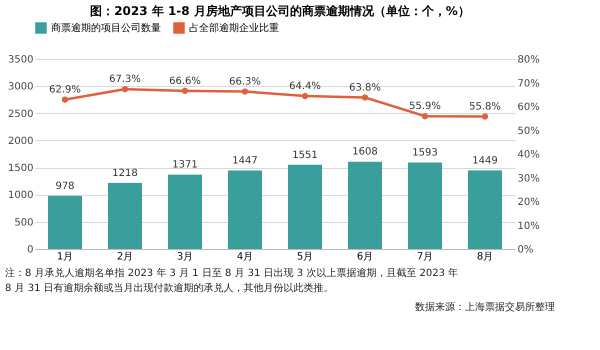 The image size is (600, 350). Describe the element at coordinates (529, 155) in the screenshot. I see `y2-tick-label: 40%` at that location.